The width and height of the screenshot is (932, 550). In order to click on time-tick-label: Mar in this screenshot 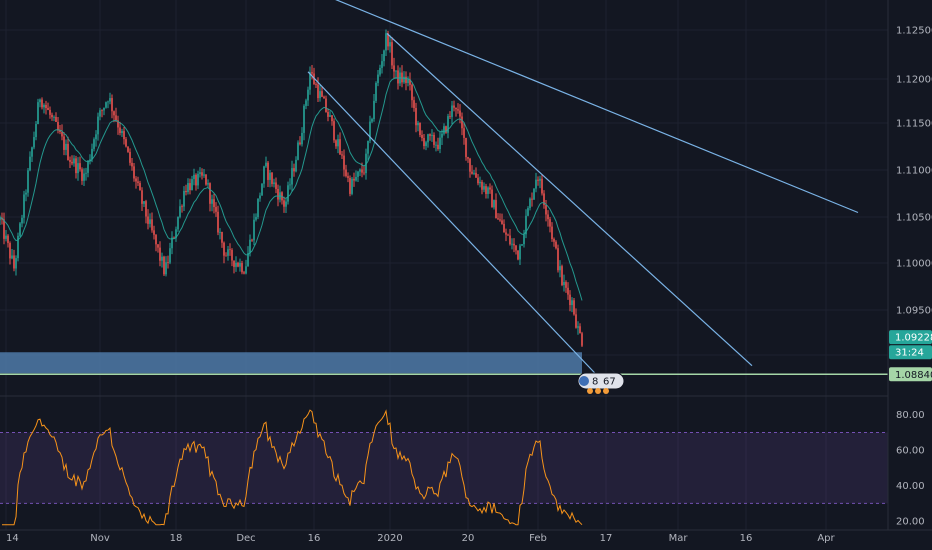, I will do `click(679, 538)`.